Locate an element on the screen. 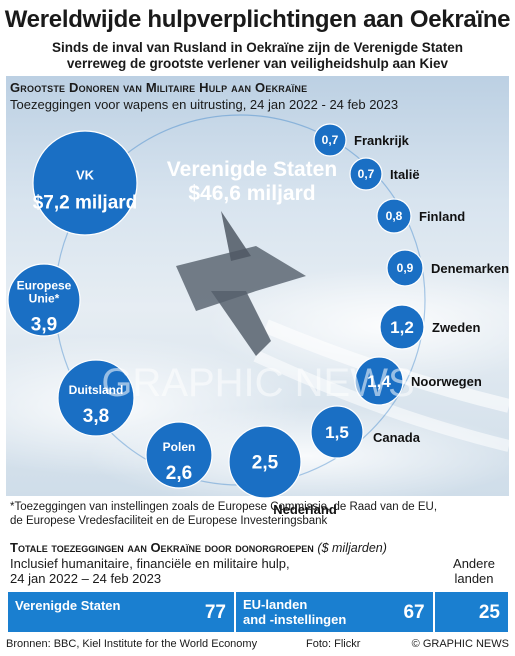  other-countries-label: Andere landen is located at coordinates (474, 571).